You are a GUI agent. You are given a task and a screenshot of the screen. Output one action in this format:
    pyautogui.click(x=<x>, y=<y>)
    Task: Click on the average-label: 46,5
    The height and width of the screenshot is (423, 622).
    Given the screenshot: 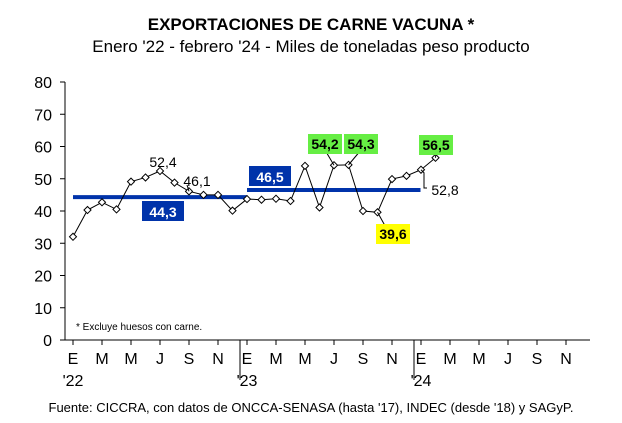 What is the action you would take?
    pyautogui.click(x=269, y=177)
    